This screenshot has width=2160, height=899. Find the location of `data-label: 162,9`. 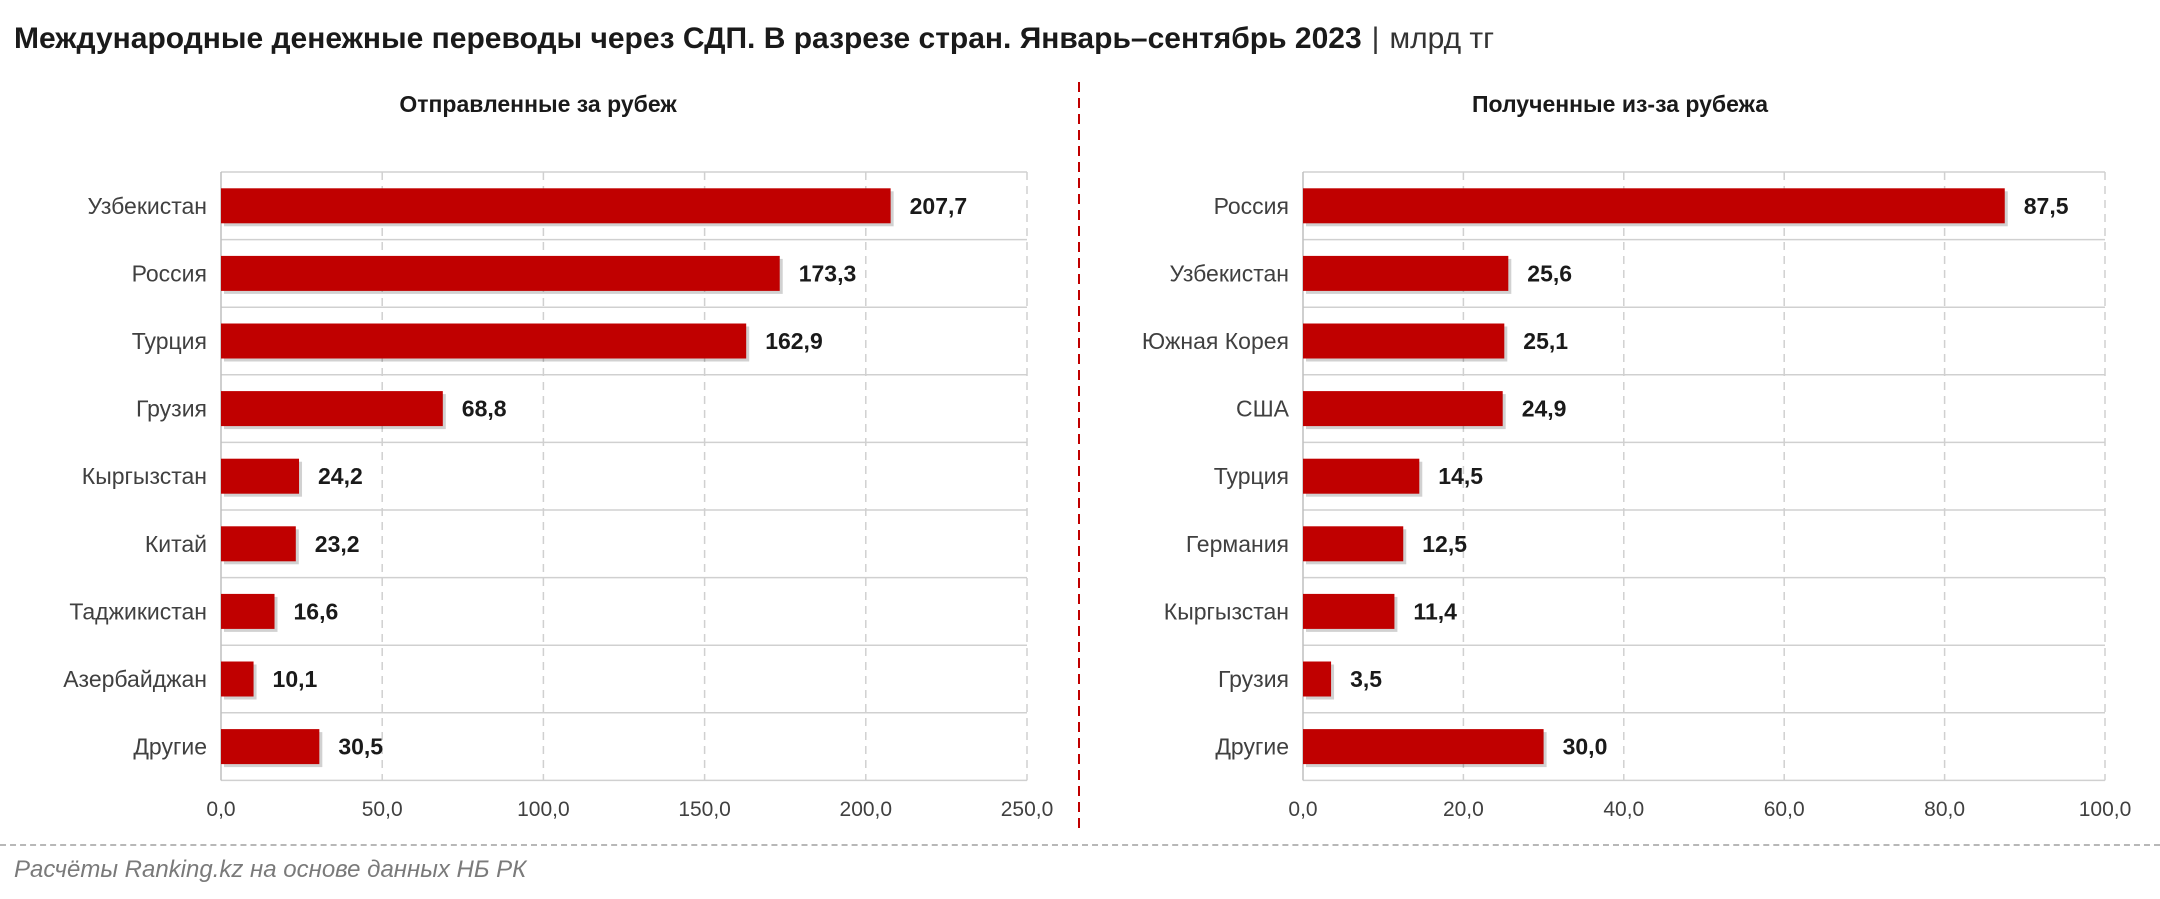

data-label: 162,9 is located at coordinates (794, 341).